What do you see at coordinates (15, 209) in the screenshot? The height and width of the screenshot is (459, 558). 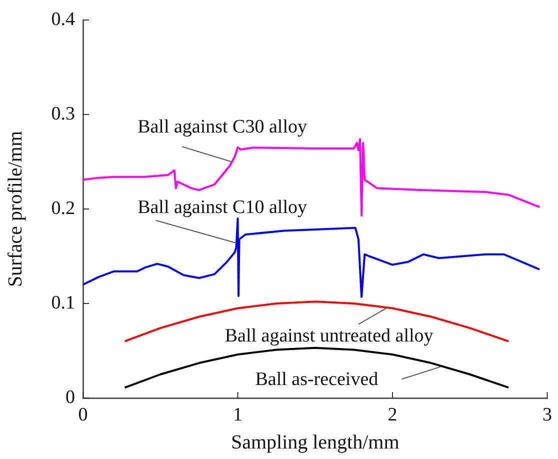 I see `y-axis-title: Surface profile/mm` at bounding box center [15, 209].